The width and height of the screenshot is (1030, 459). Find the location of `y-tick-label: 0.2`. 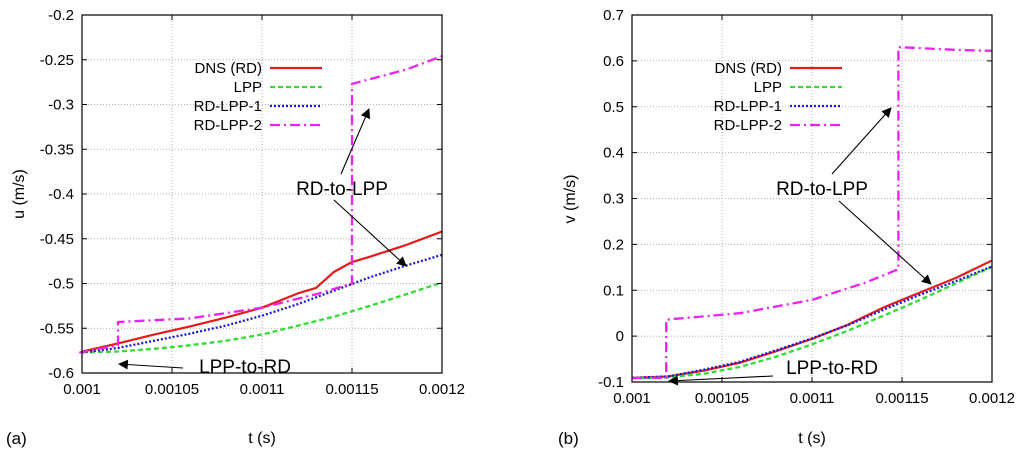

y-tick-label: 0.2 is located at coordinates (613, 244).